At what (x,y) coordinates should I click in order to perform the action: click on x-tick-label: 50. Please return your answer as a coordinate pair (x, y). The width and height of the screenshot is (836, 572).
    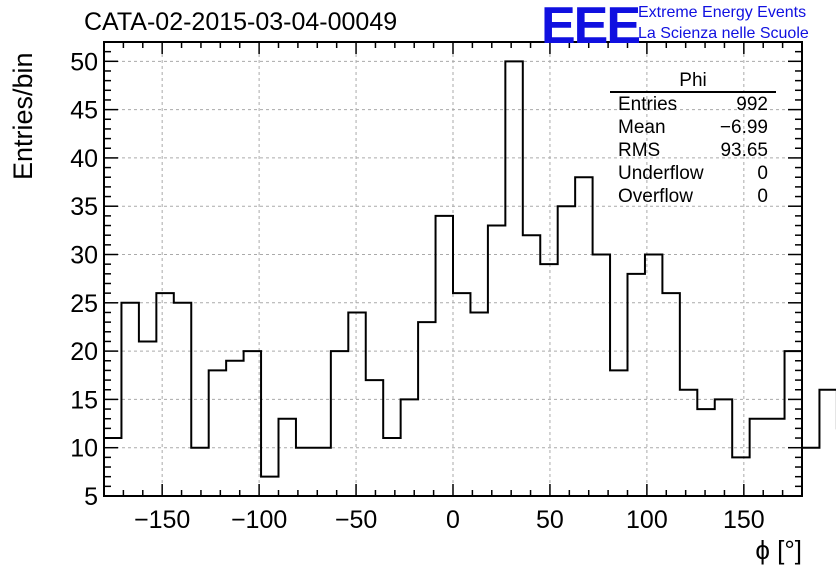
    Looking at the image, I should click on (550, 520).